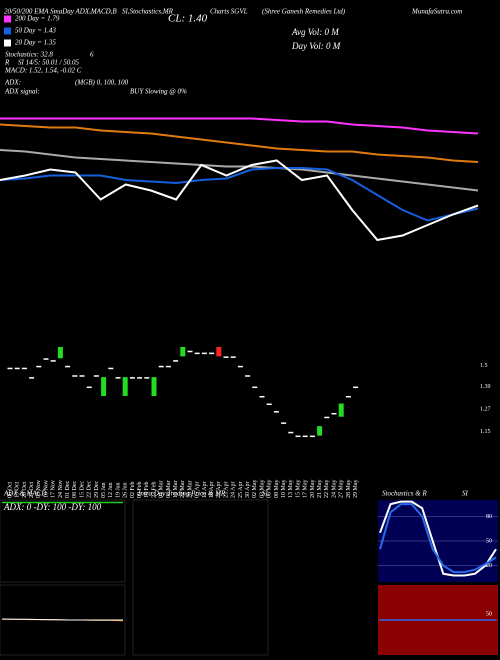 The height and width of the screenshot is (660, 500). I want to click on rsi: SI 14/5: 50.01 / 50.05, so click(49, 63).